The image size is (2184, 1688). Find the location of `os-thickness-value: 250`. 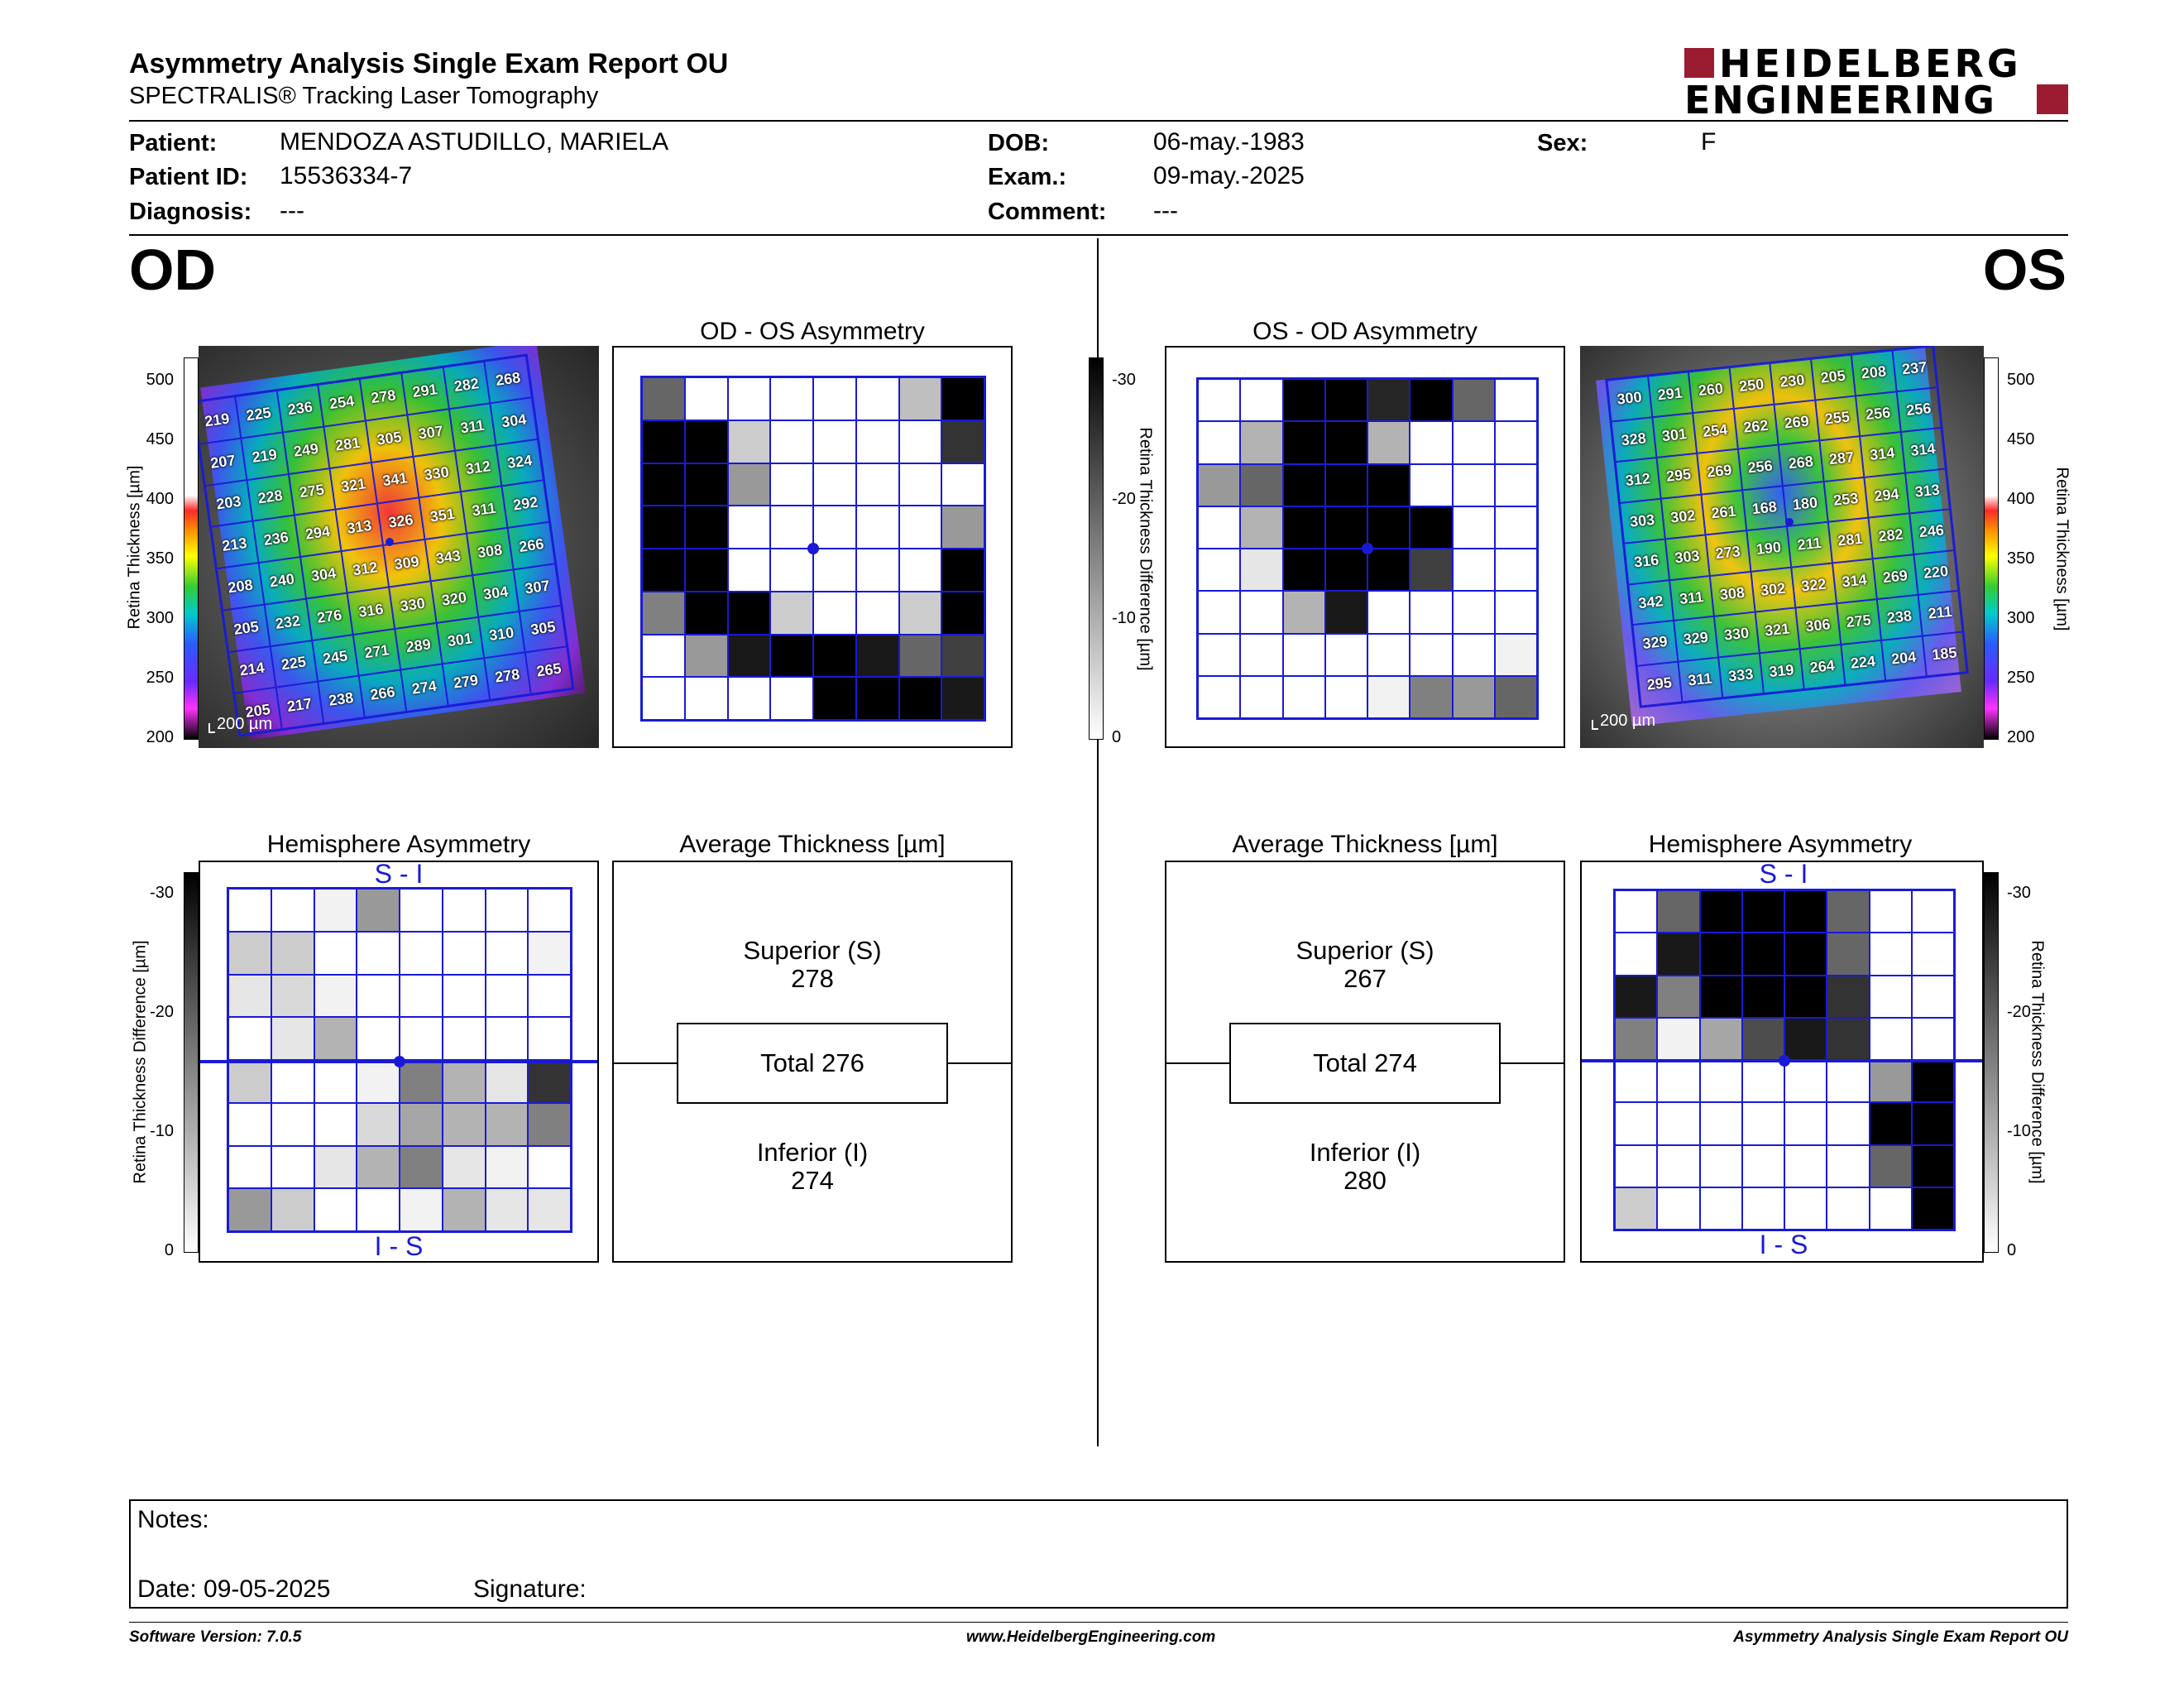

os-thickness-value: 250 is located at coordinates (1751, 386).